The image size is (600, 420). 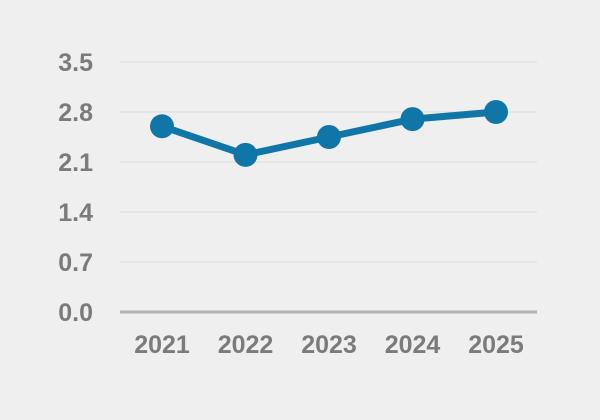 I want to click on x-tick-label: 2021, so click(x=162, y=345).